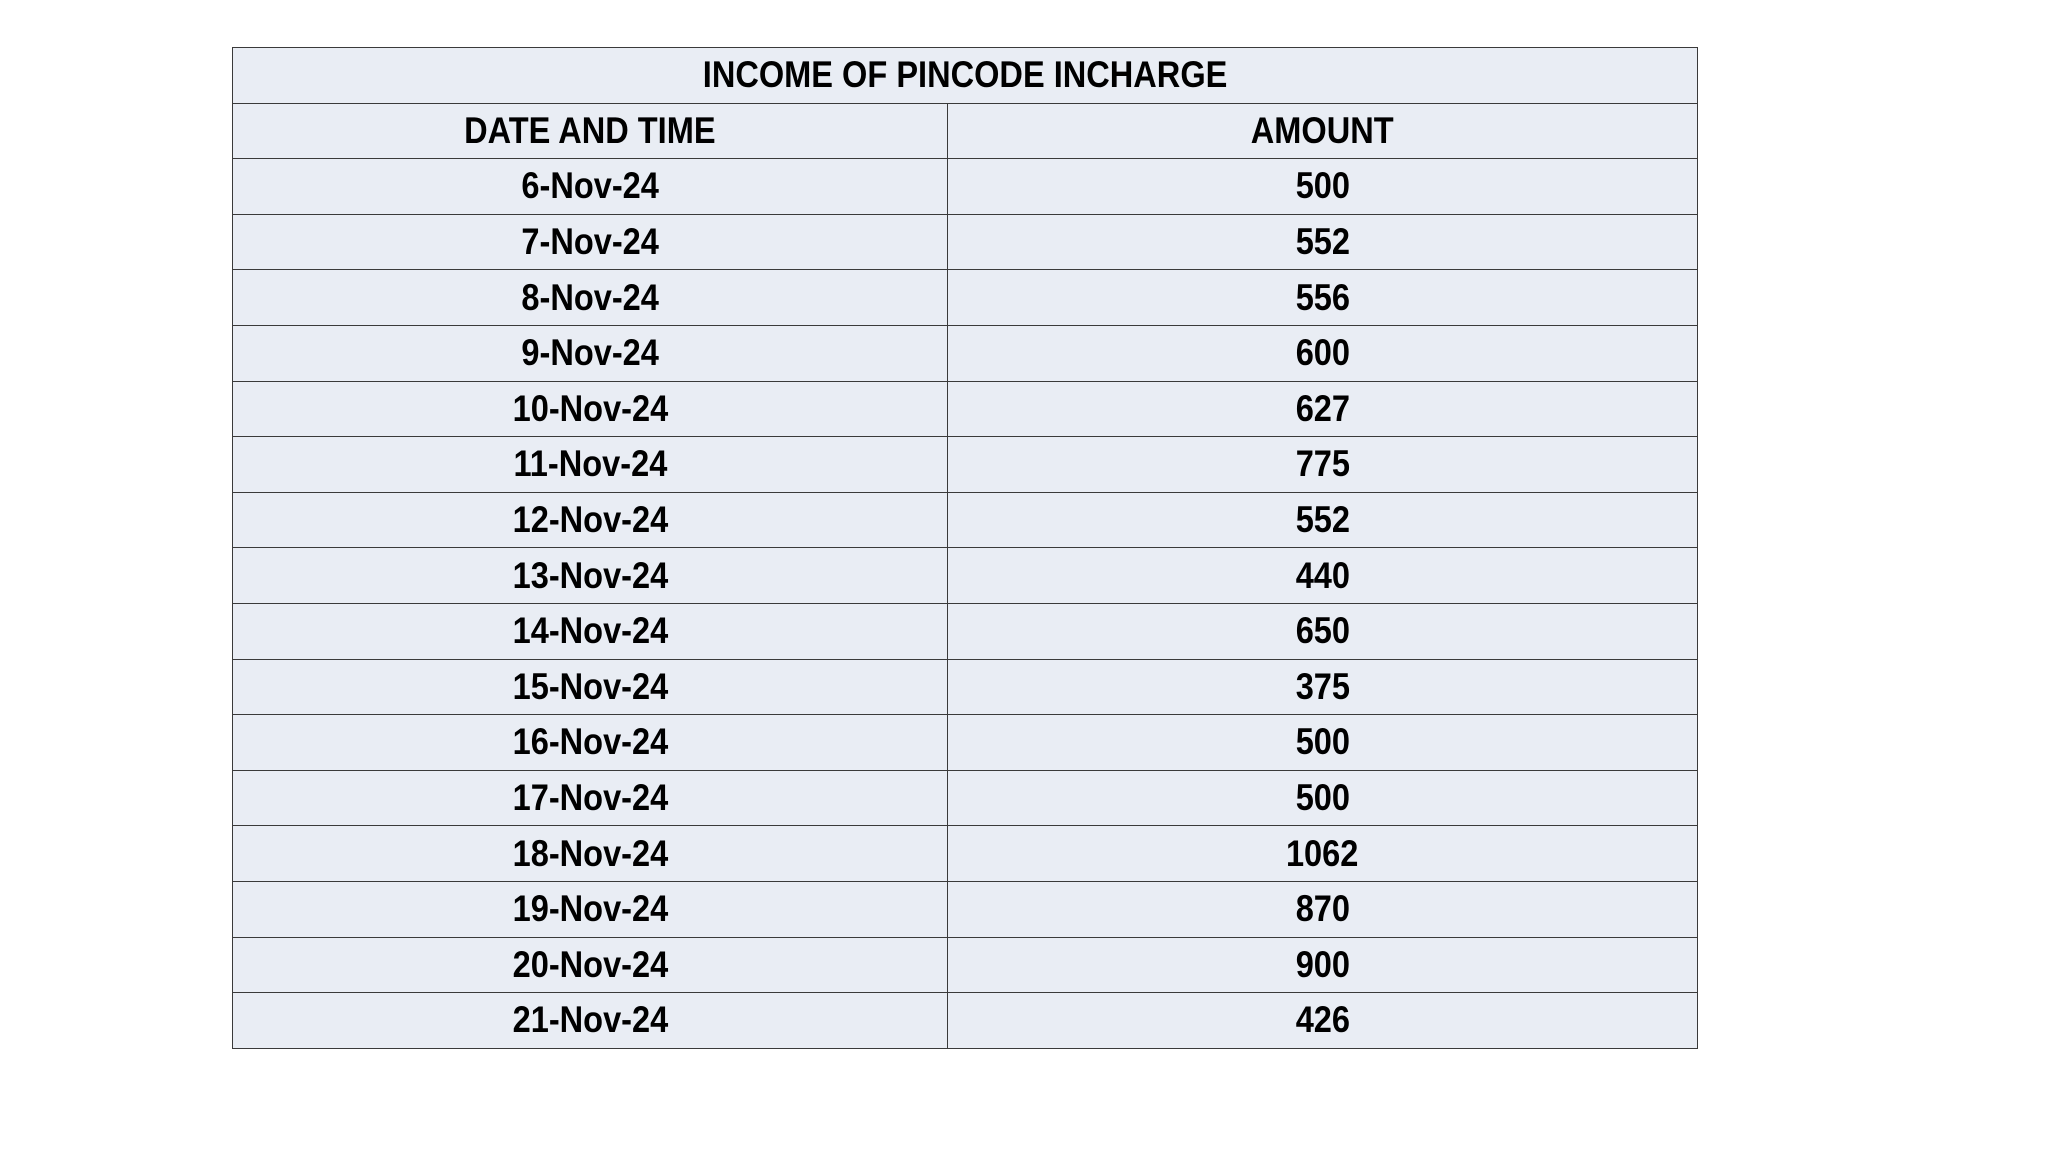 The width and height of the screenshot is (2048, 1152). I want to click on amount-cell: 900, so click(1322, 965).